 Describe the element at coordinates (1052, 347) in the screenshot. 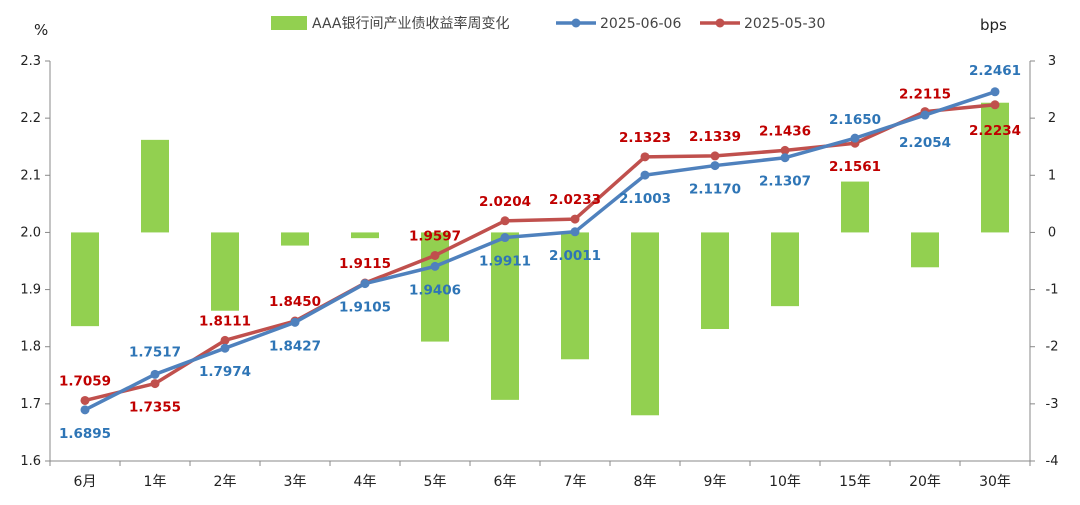

I see `right-tick-label: -2` at that location.